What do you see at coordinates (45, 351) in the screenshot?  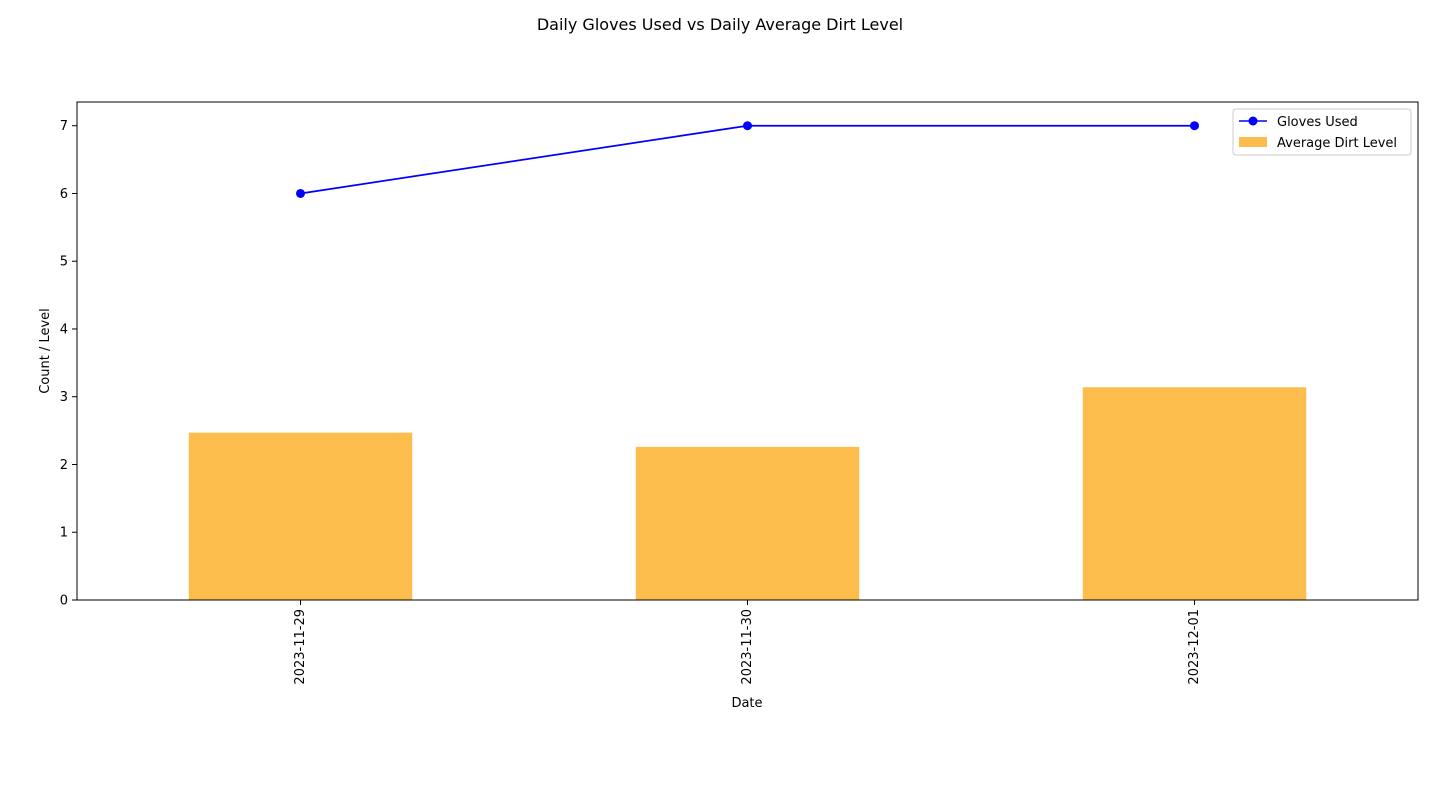 I see `y-axis-label: Count / Level` at bounding box center [45, 351].